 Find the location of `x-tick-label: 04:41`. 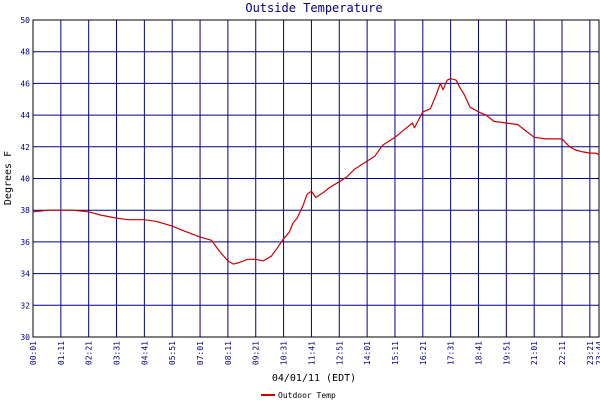

x-tick-label: 04:41 is located at coordinates (144, 353).